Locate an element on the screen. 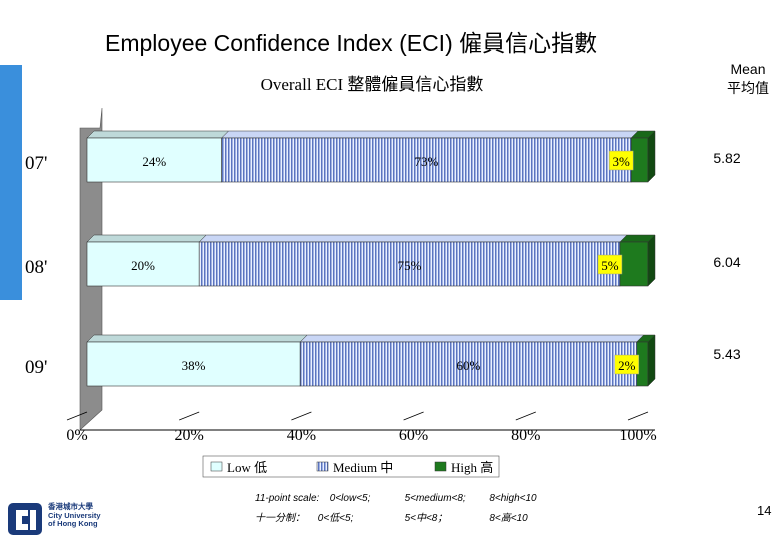 The height and width of the screenshot is (540, 780). category-label-1: 07' is located at coordinates (36, 163).